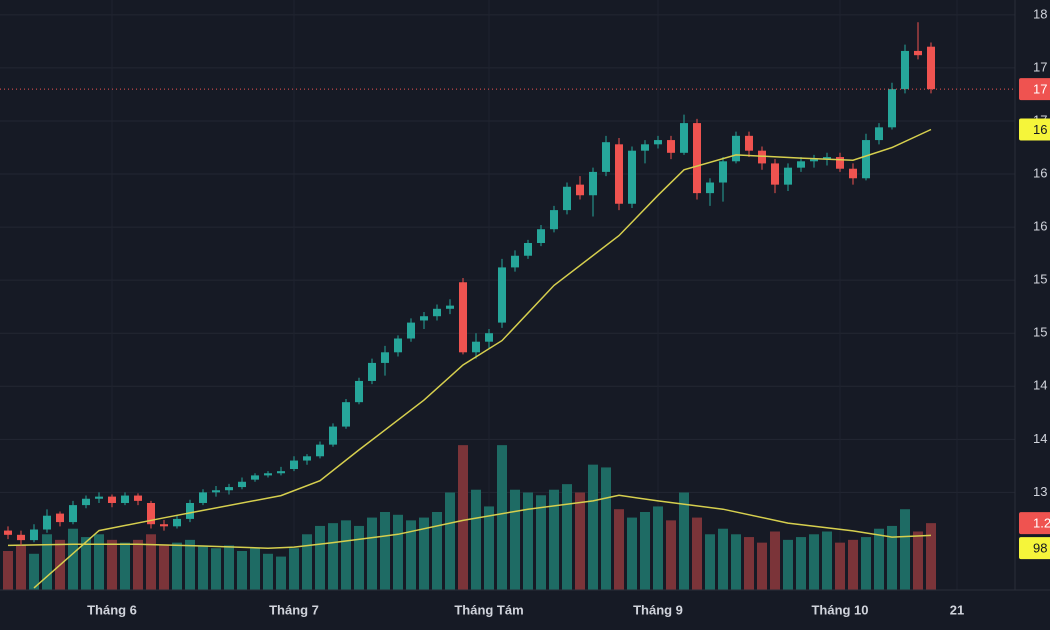 Image resolution: width=1050 pixels, height=630 pixels. Describe the element at coordinates (1040, 129) in the screenshot. I see `axis-value-label: 16` at that location.